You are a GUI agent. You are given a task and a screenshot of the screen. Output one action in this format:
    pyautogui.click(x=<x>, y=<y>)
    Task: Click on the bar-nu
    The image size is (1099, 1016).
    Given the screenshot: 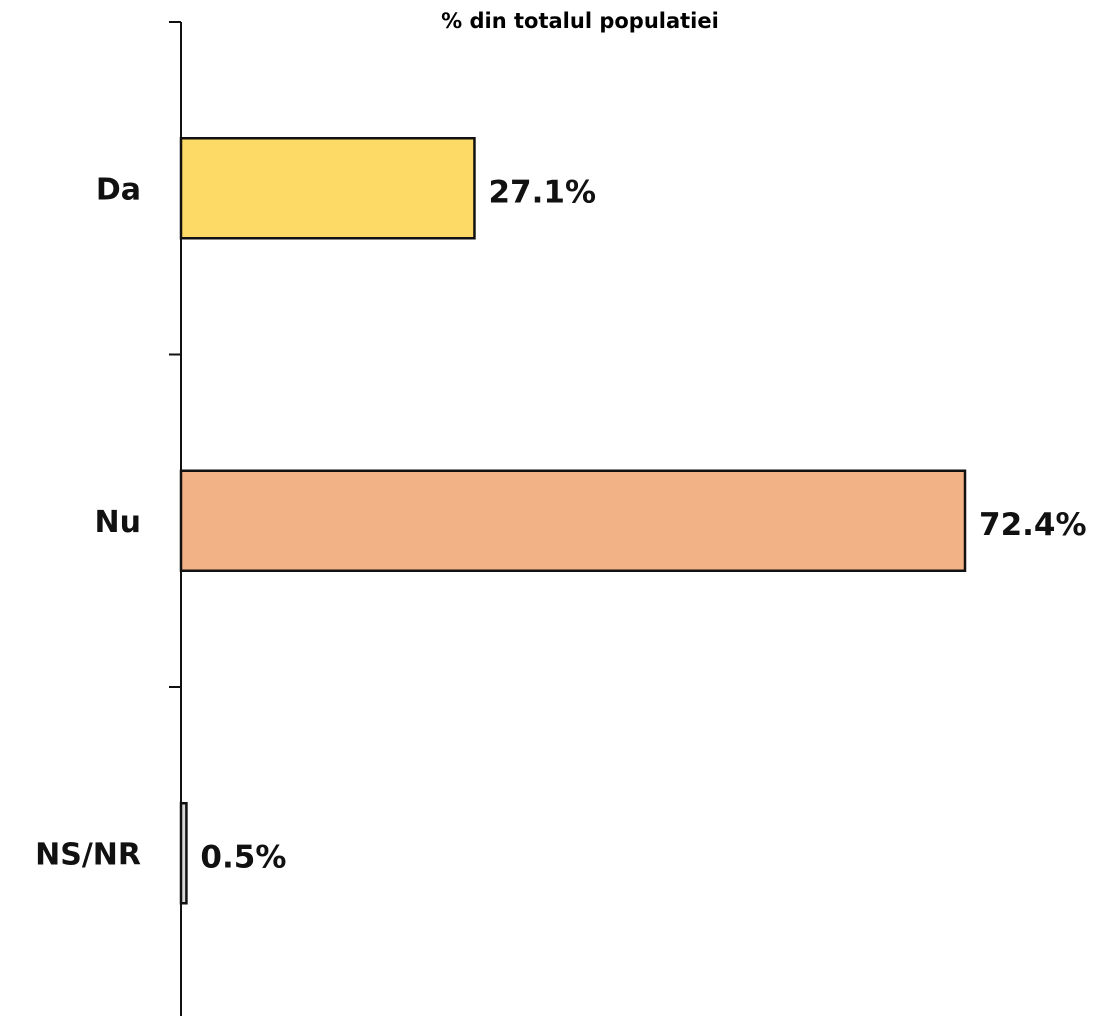 What is the action you would take?
    pyautogui.click(x=573, y=520)
    